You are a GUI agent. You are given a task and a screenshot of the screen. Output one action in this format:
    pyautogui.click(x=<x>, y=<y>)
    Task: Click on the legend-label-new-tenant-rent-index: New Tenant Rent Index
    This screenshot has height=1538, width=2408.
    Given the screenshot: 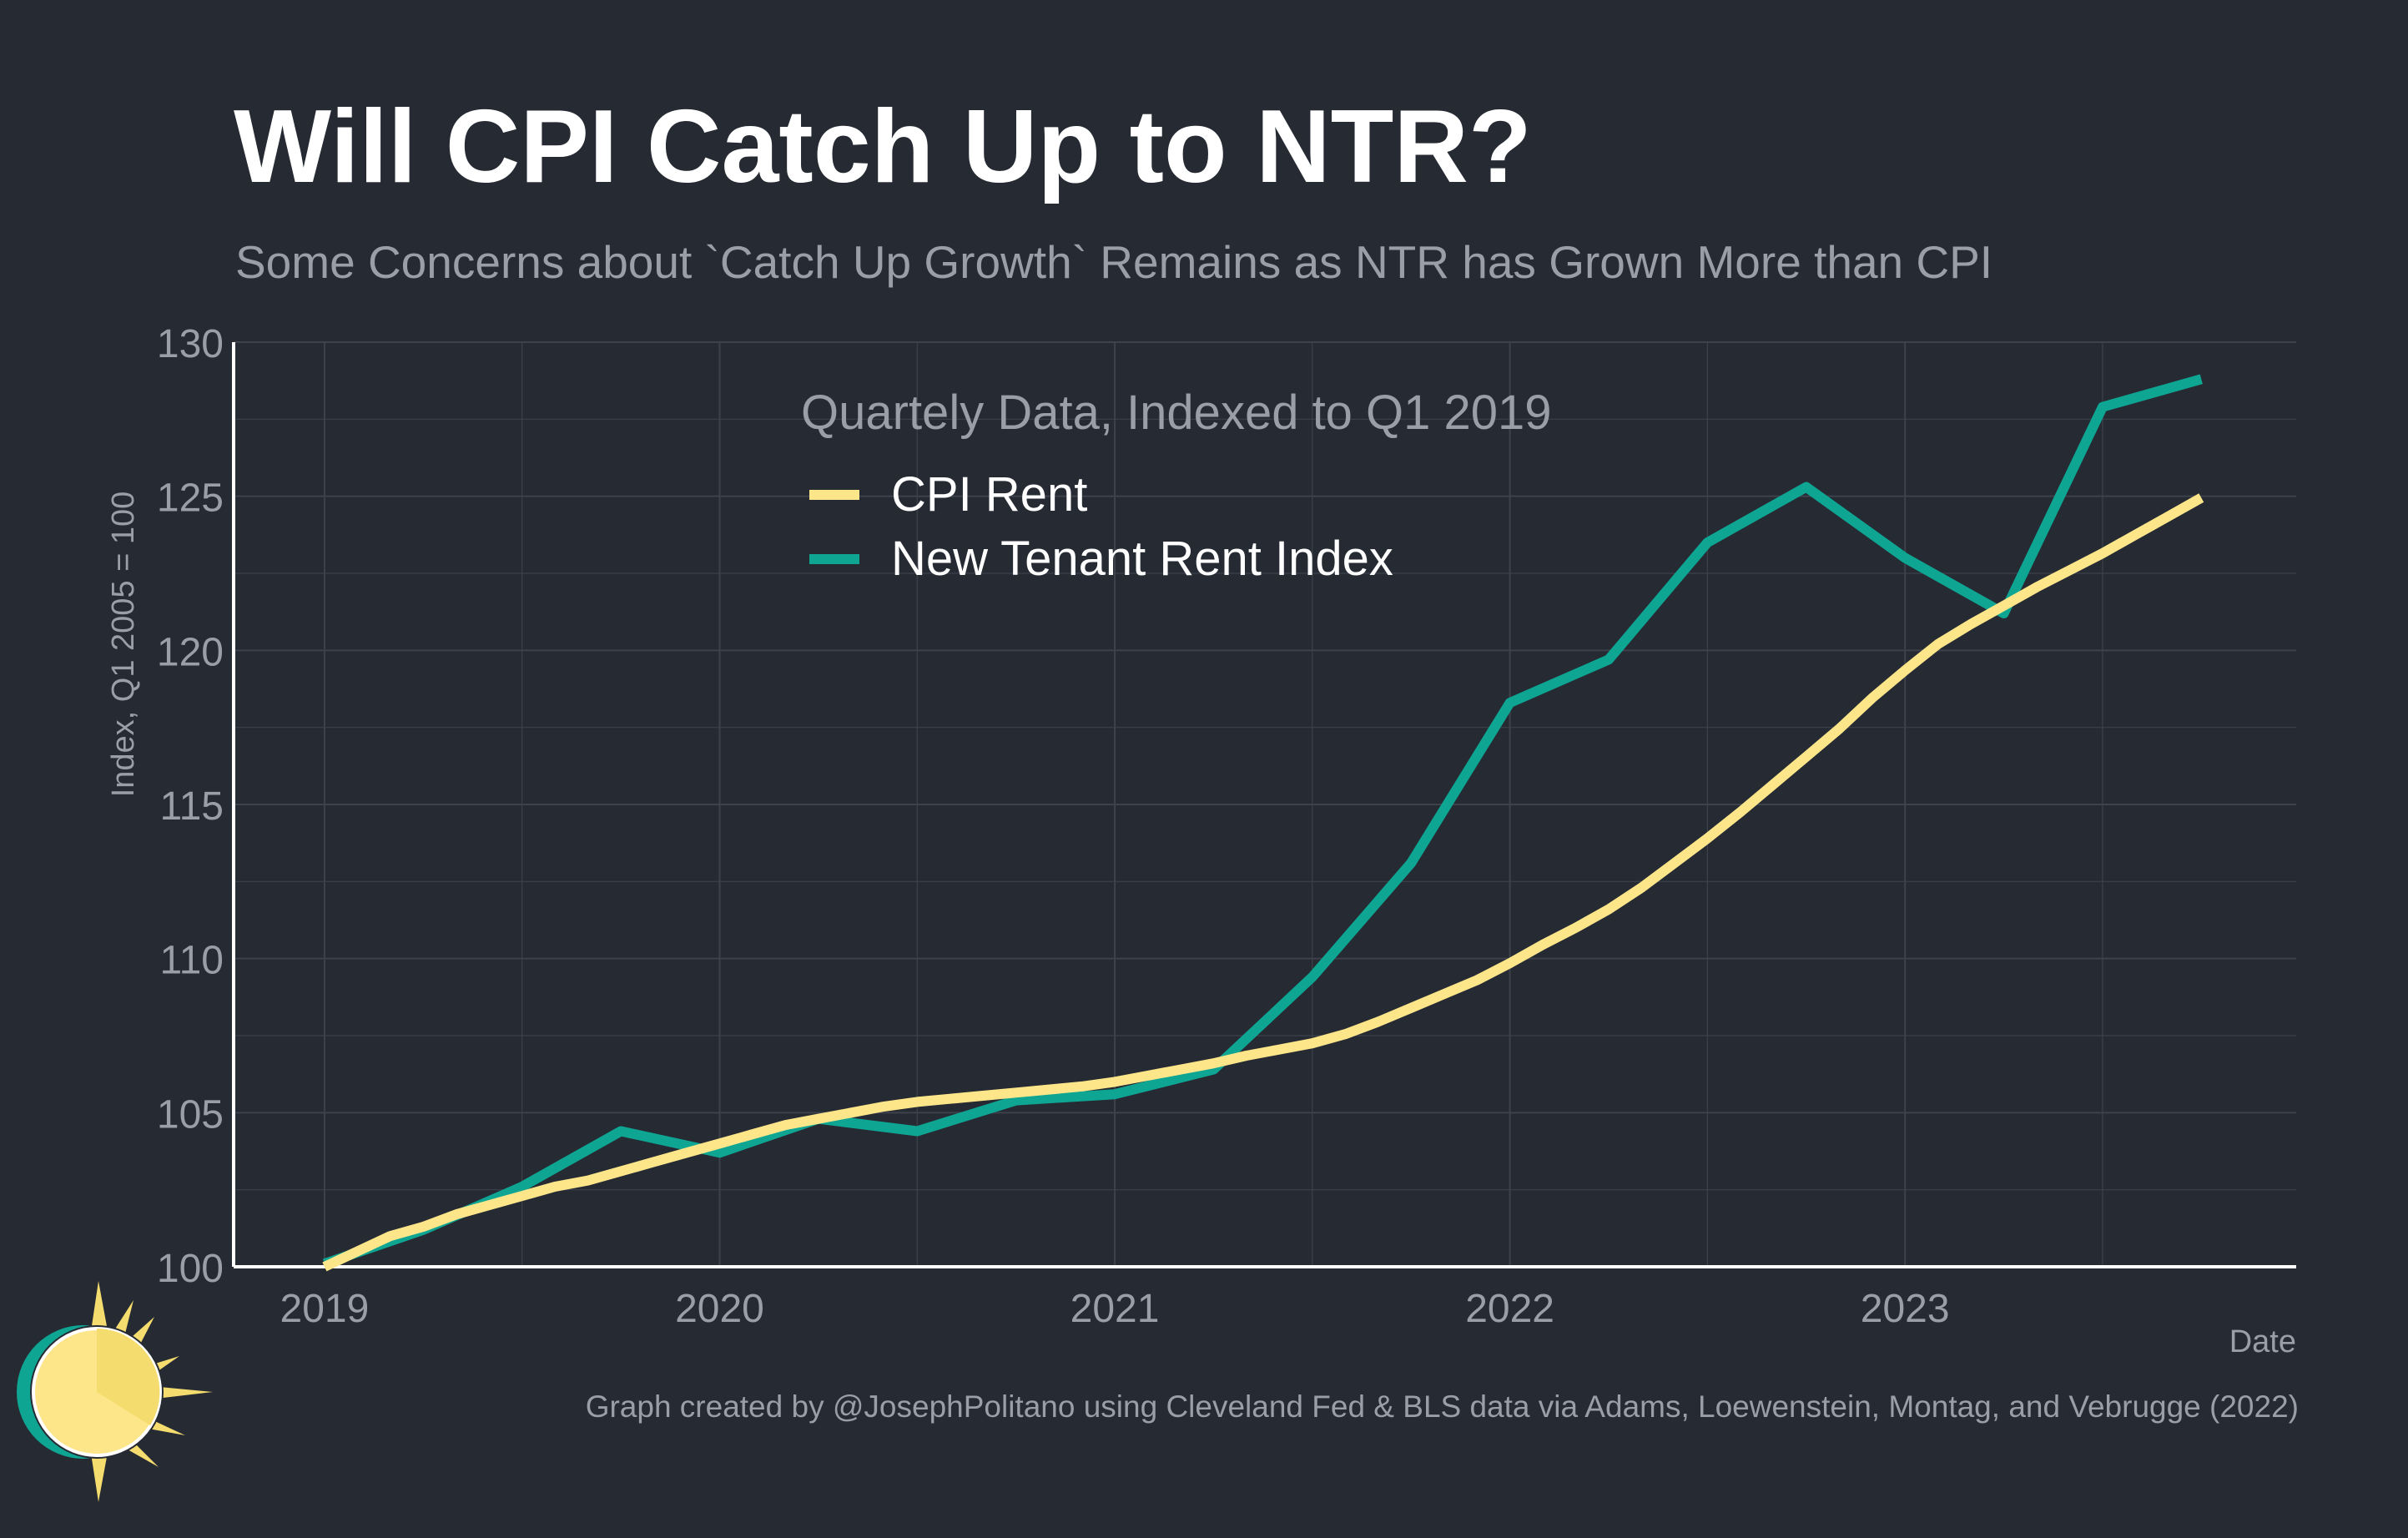 What is the action you would take?
    pyautogui.click(x=1142, y=559)
    